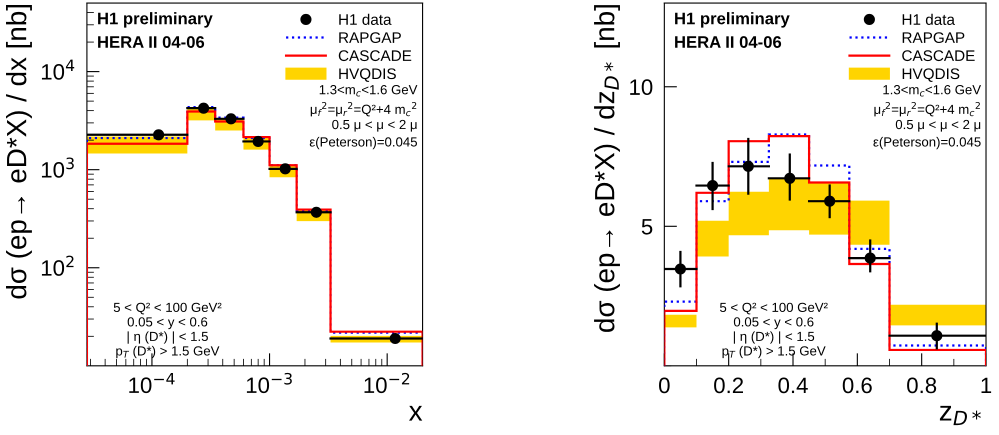 The height and width of the screenshot is (435, 999). Describe the element at coordinates (728, 386) in the screenshot. I see `x-tick-label: 0.2` at that location.